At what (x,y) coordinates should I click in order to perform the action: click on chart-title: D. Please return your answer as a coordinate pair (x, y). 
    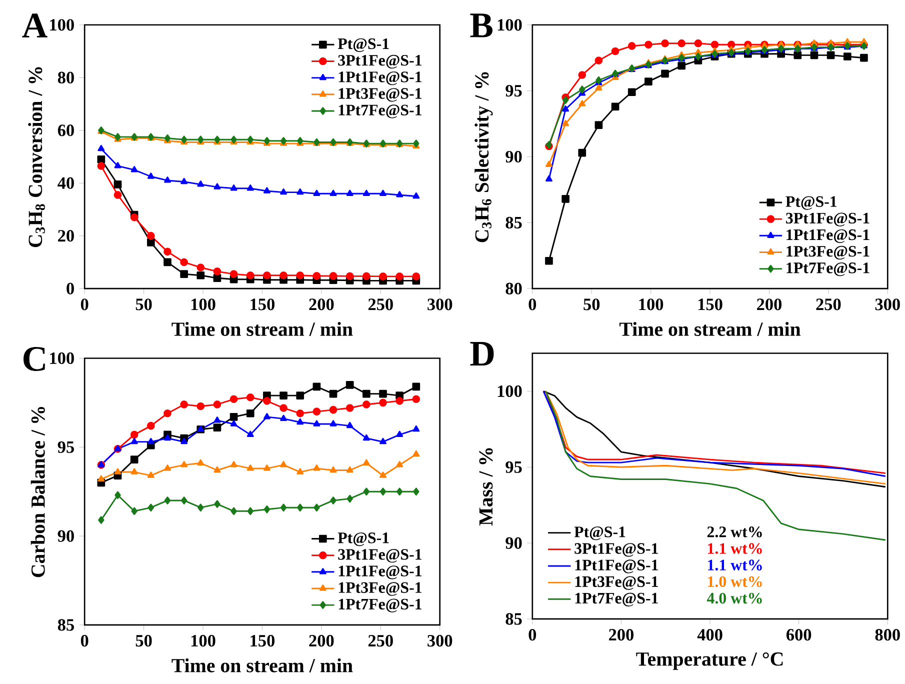
    Looking at the image, I should click on (482, 354).